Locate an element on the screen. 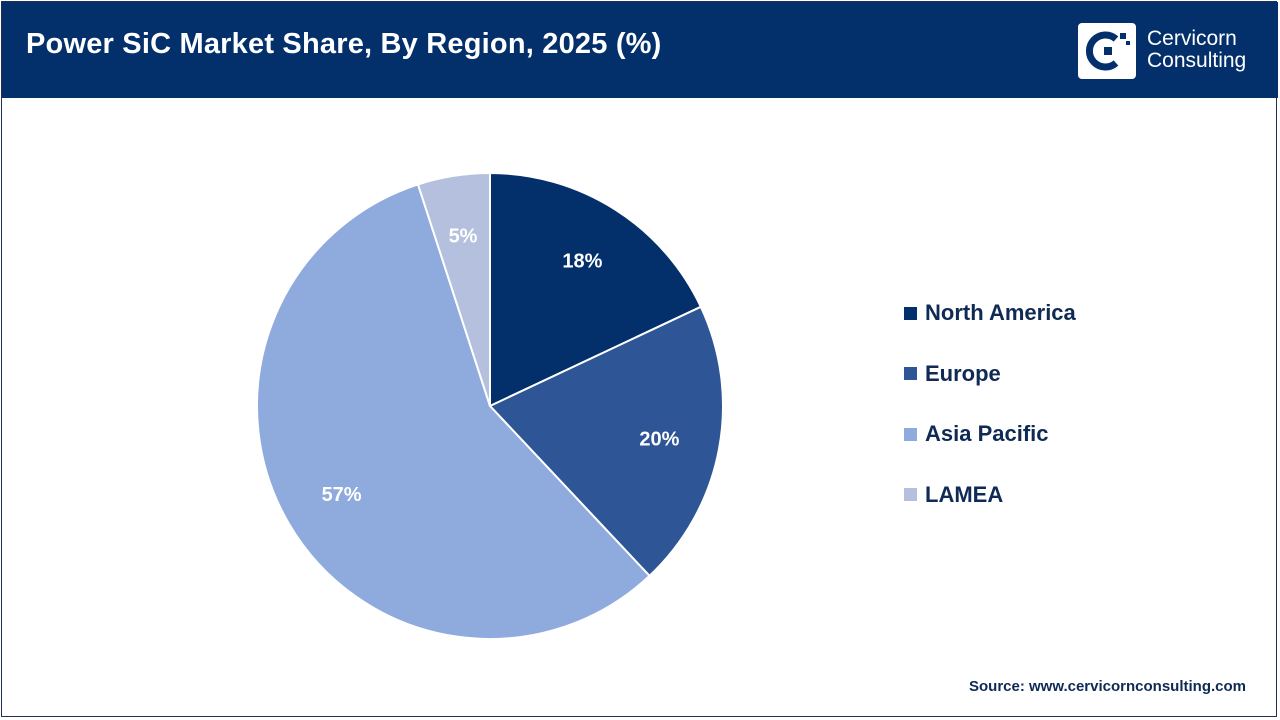 The width and height of the screenshot is (1280, 720). brand-line-2: Consulting is located at coordinates (1197, 60).